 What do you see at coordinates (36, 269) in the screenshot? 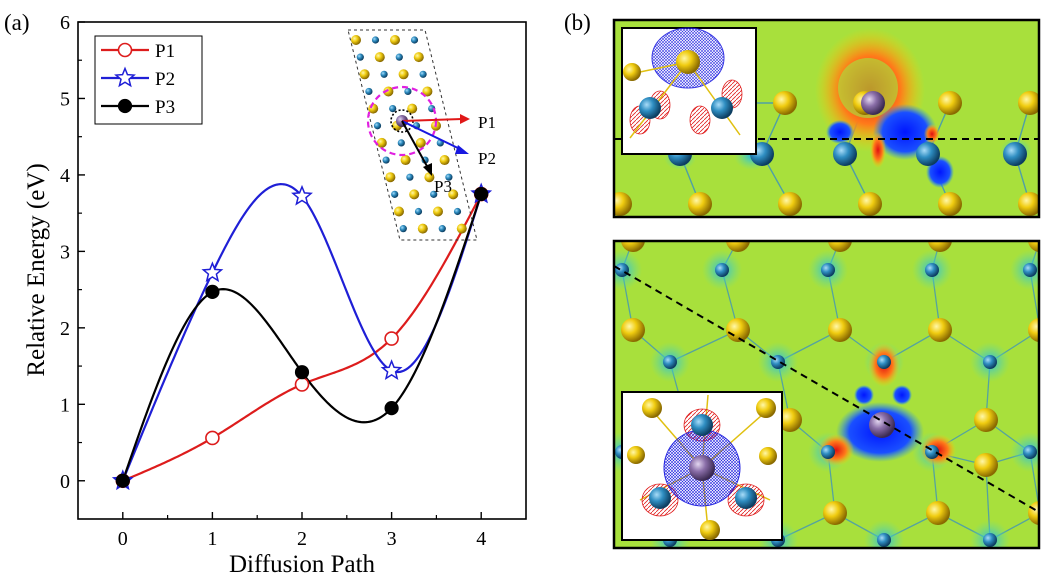
I see `y-axis-label: Relative Energy (eV)` at bounding box center [36, 269].